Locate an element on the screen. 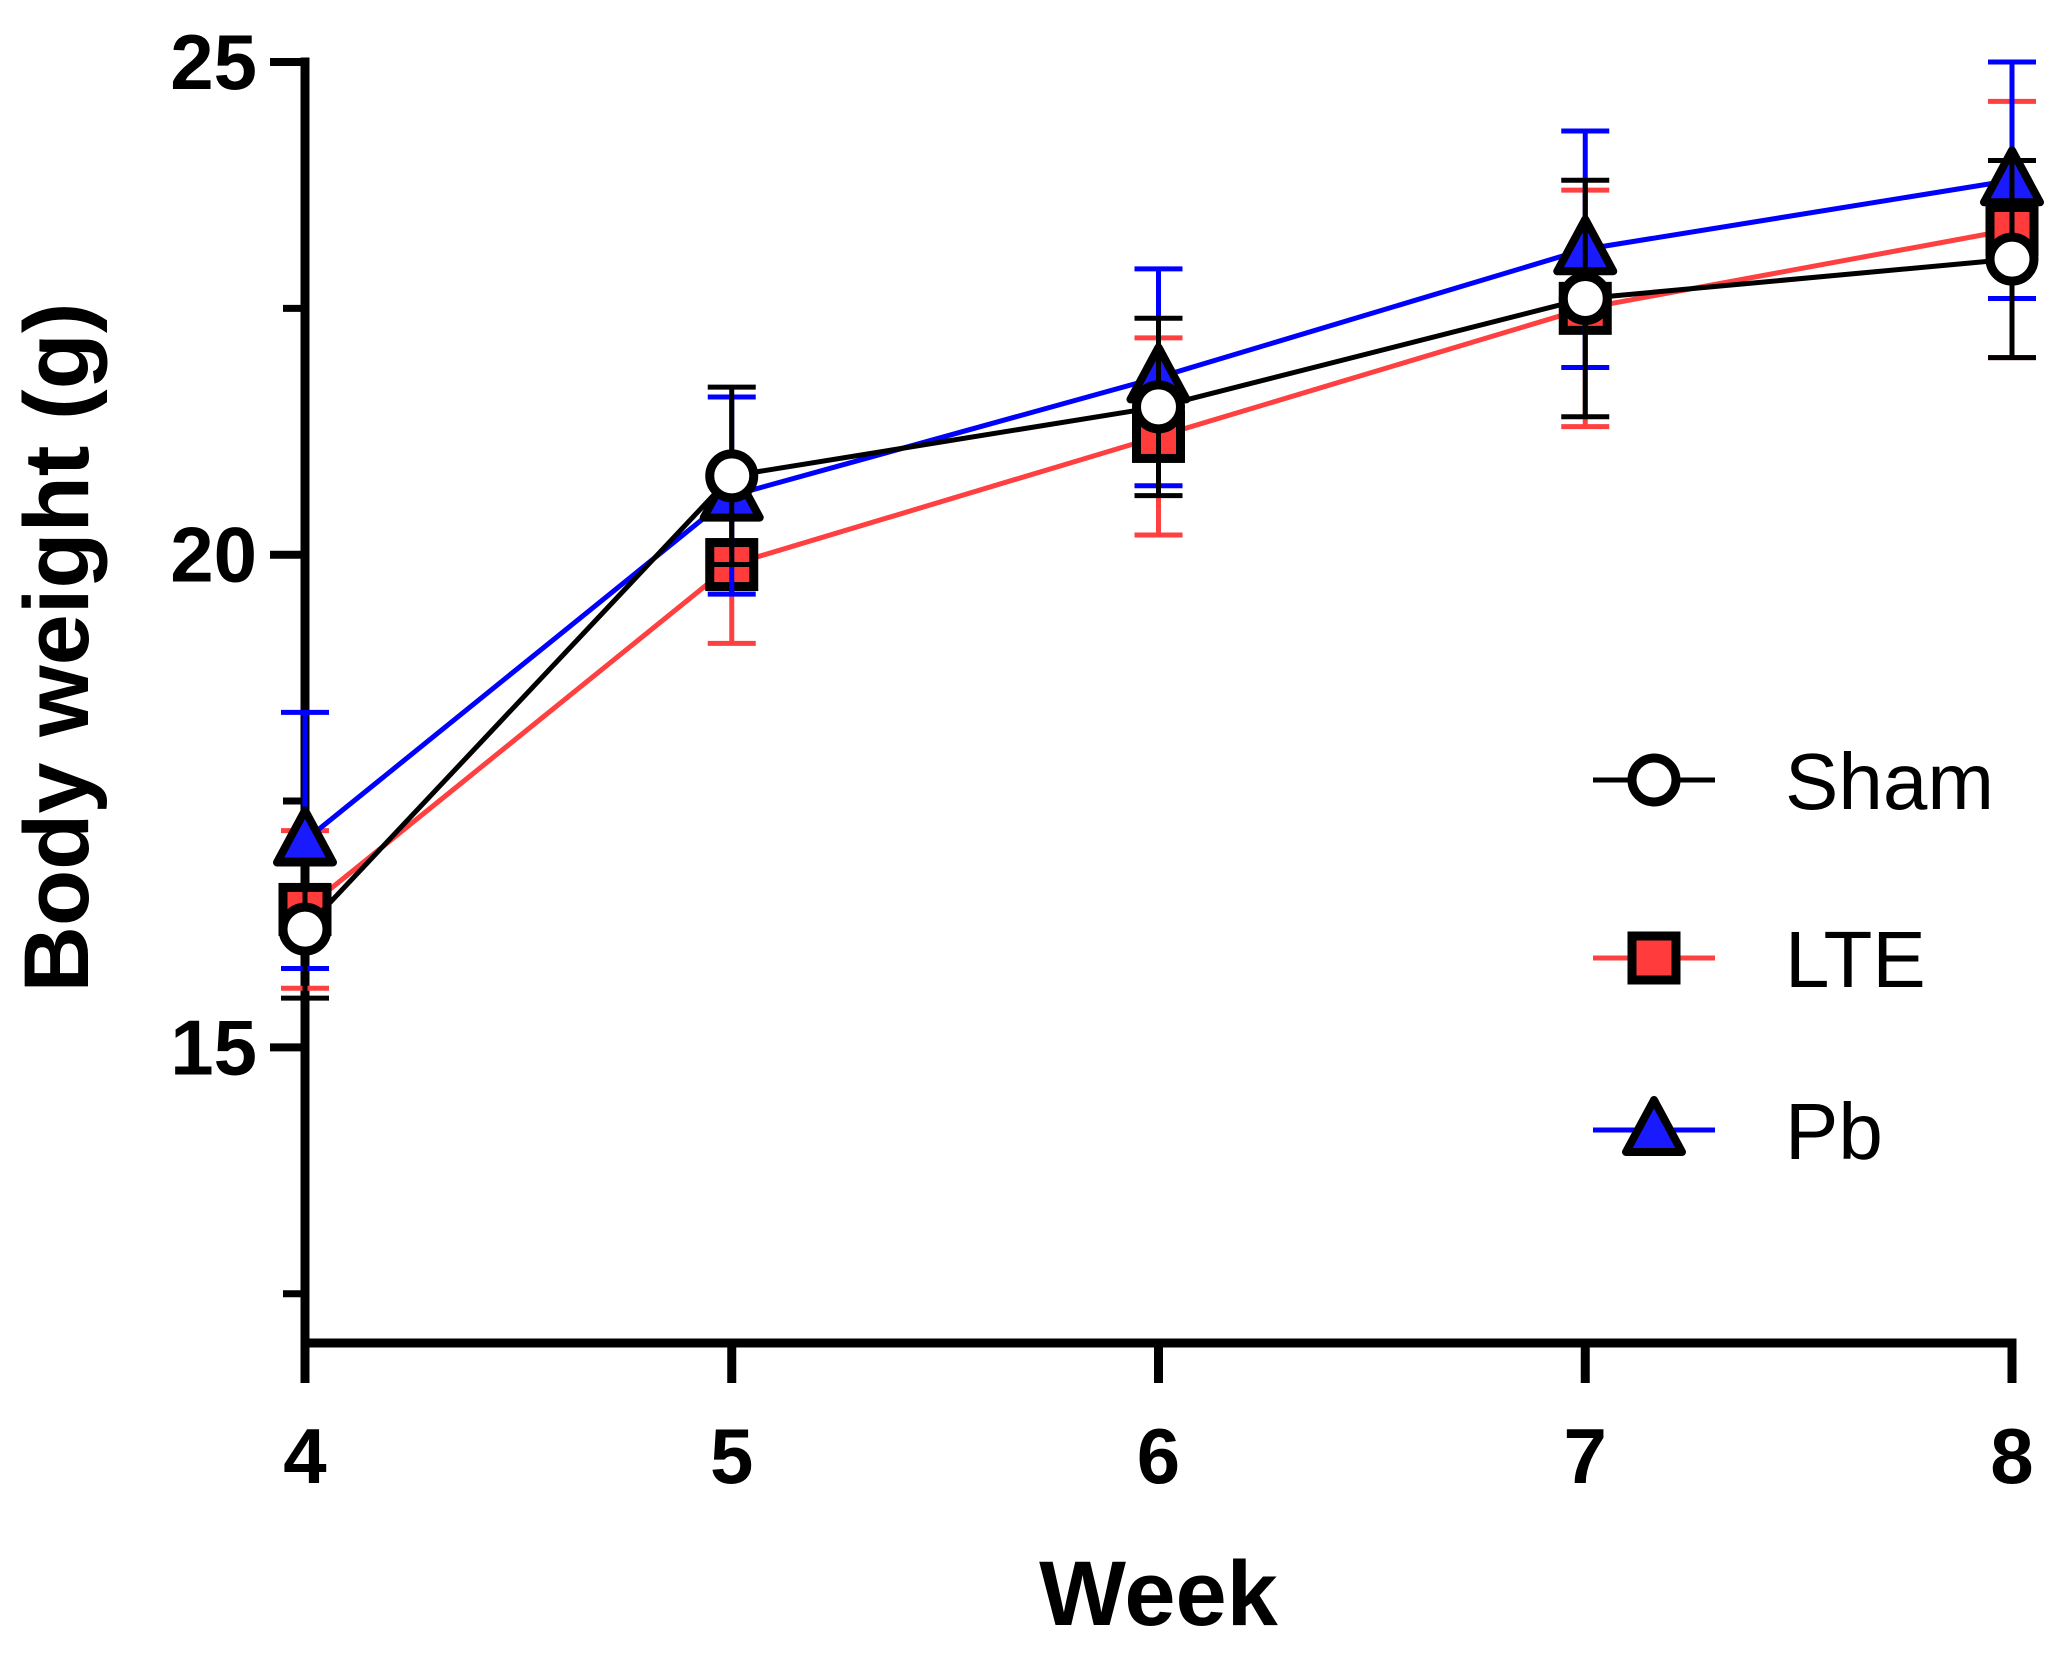 This screenshot has height=1668, width=2072. y-tick-label: 15 is located at coordinates (213, 1047).